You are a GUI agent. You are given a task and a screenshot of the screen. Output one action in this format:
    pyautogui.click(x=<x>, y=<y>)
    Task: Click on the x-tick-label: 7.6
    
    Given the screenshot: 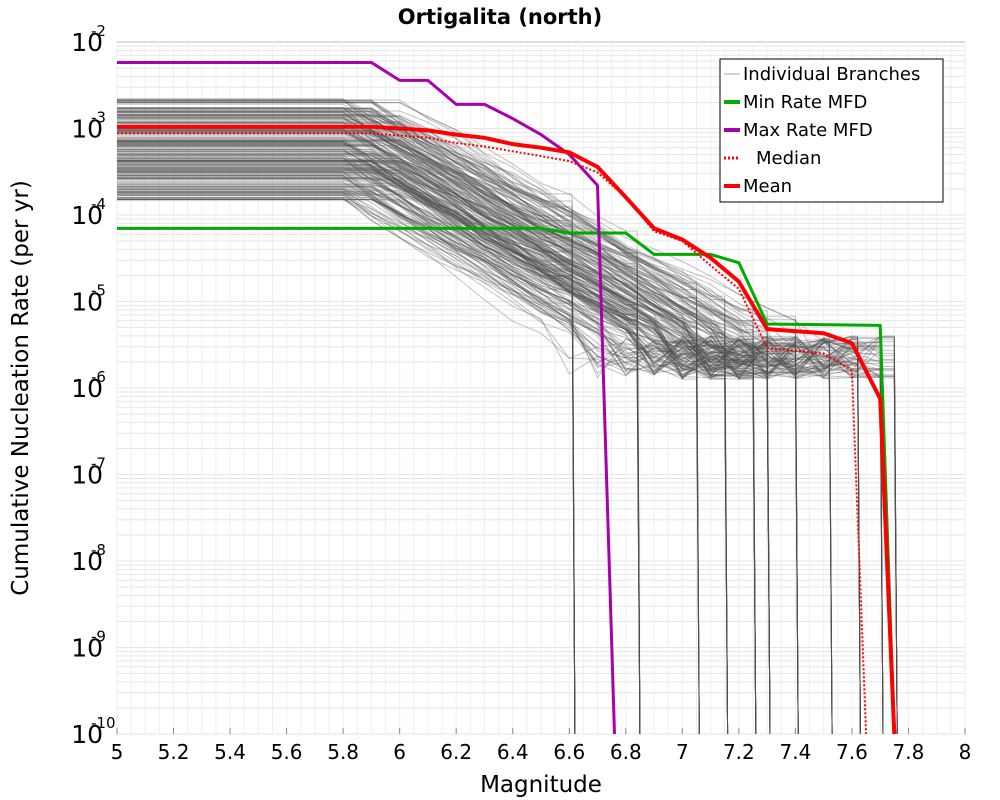 What is the action you would take?
    pyautogui.click(x=852, y=752)
    